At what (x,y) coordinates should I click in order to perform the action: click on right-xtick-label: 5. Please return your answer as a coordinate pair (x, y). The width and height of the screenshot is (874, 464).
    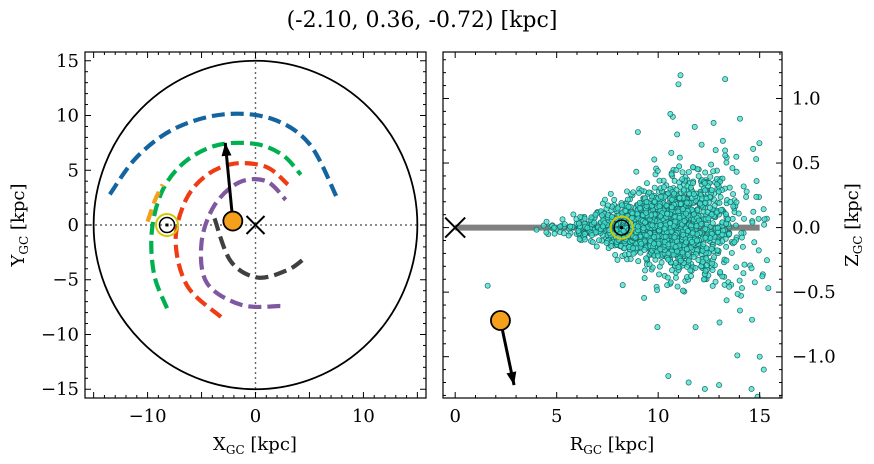
    Looking at the image, I should click on (556, 416).